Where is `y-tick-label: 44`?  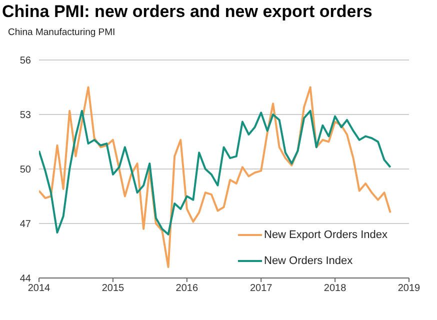 y-tick-label: 44 is located at coordinates (26, 279).